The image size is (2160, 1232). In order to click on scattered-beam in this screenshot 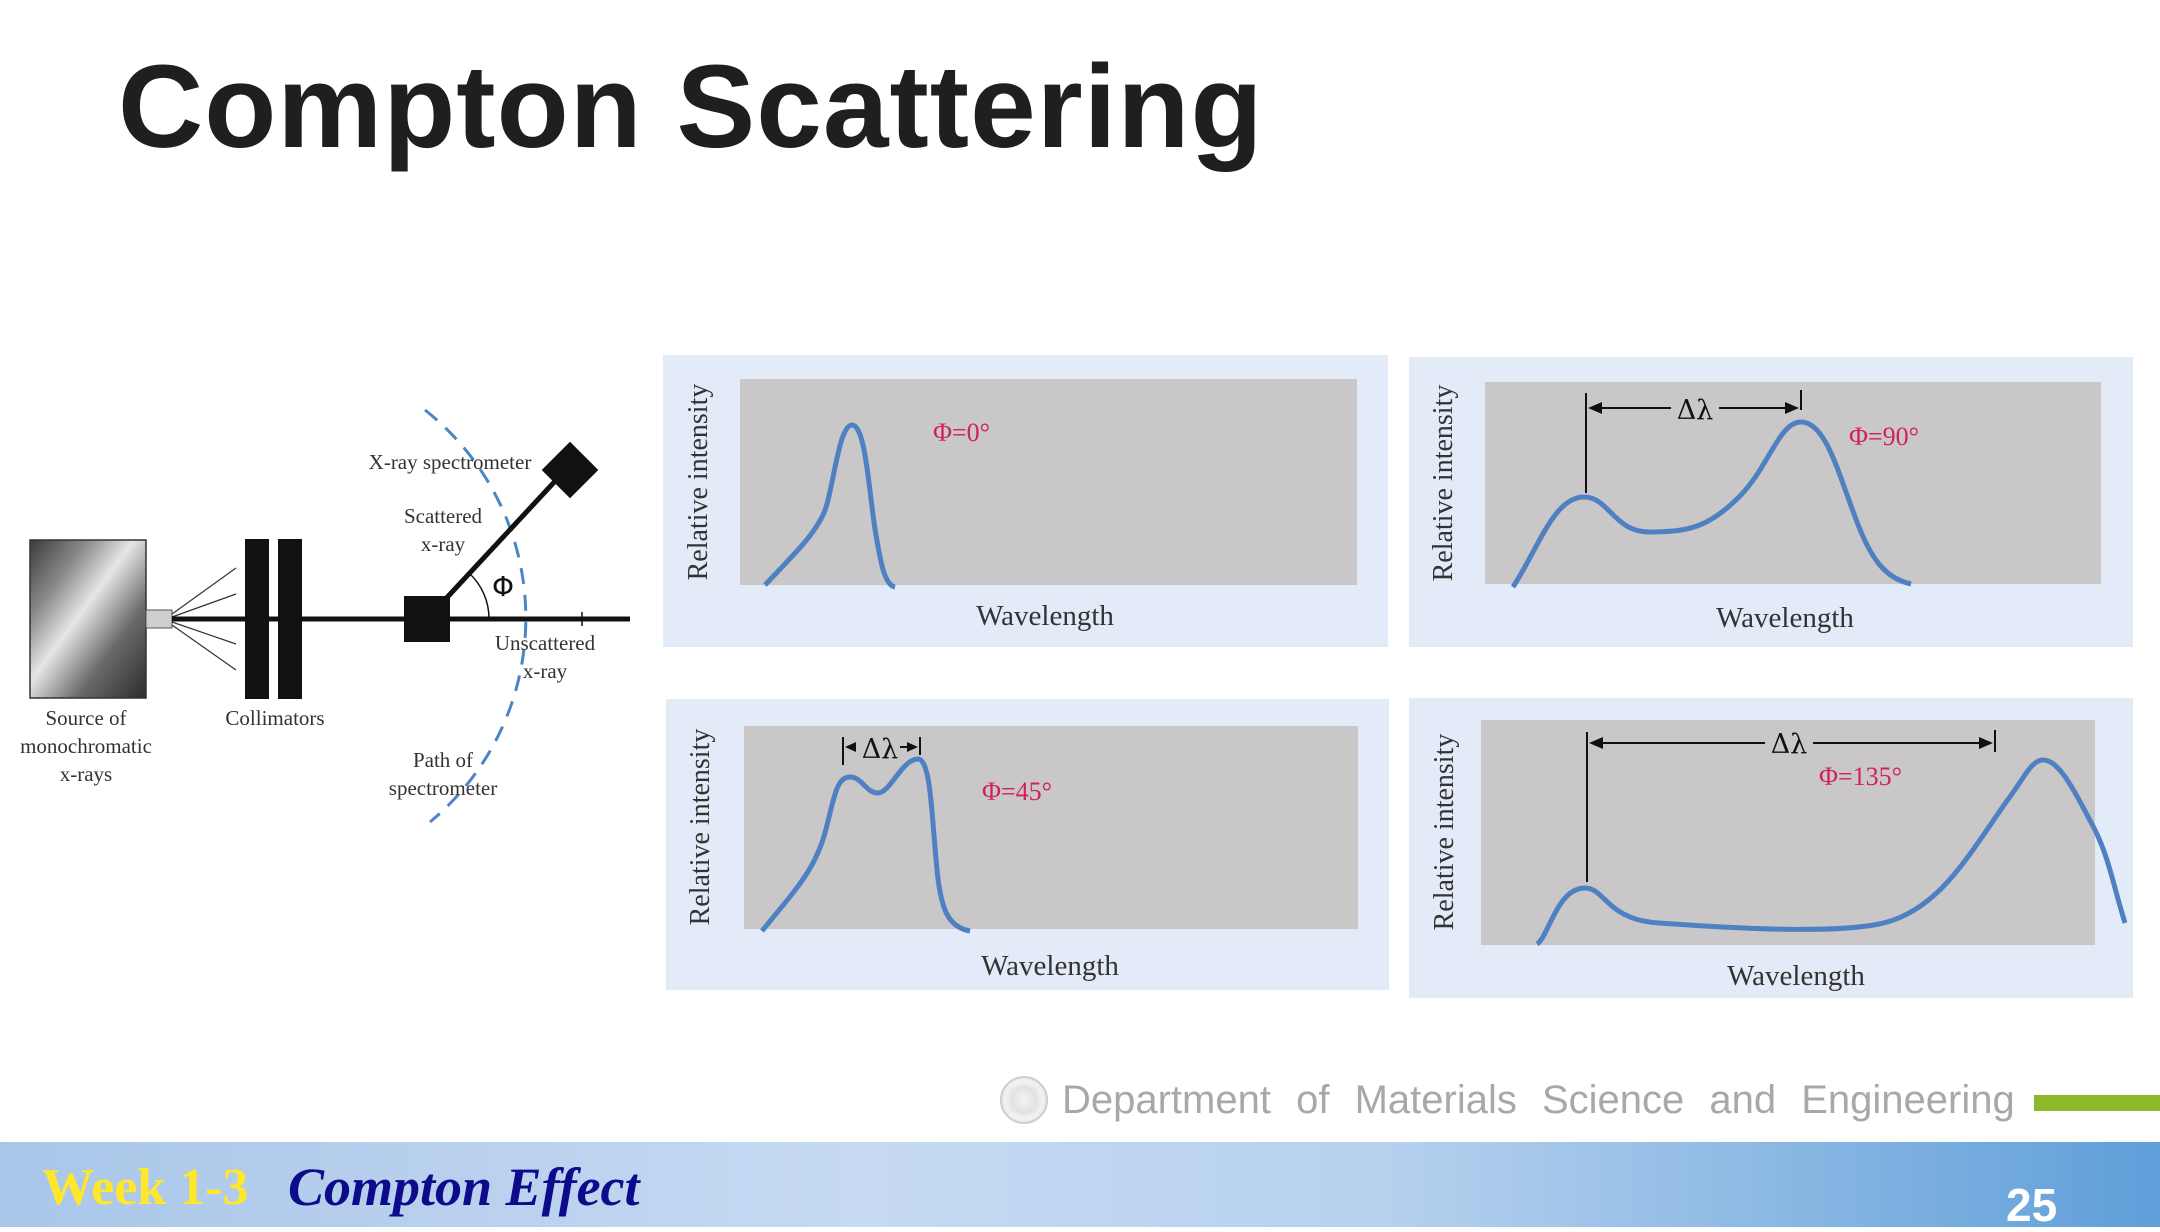, I will do `click(492, 548)`.